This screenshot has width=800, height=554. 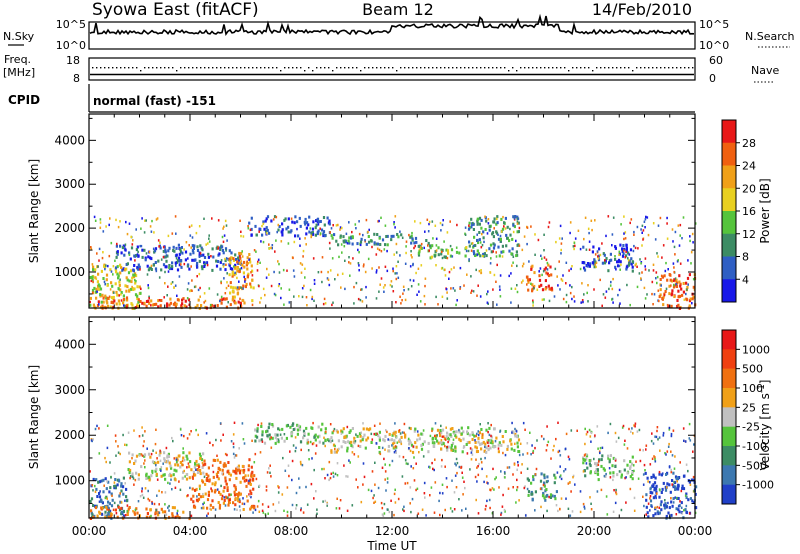 I want to click on frequency-panel-frame, so click(x=392, y=69).